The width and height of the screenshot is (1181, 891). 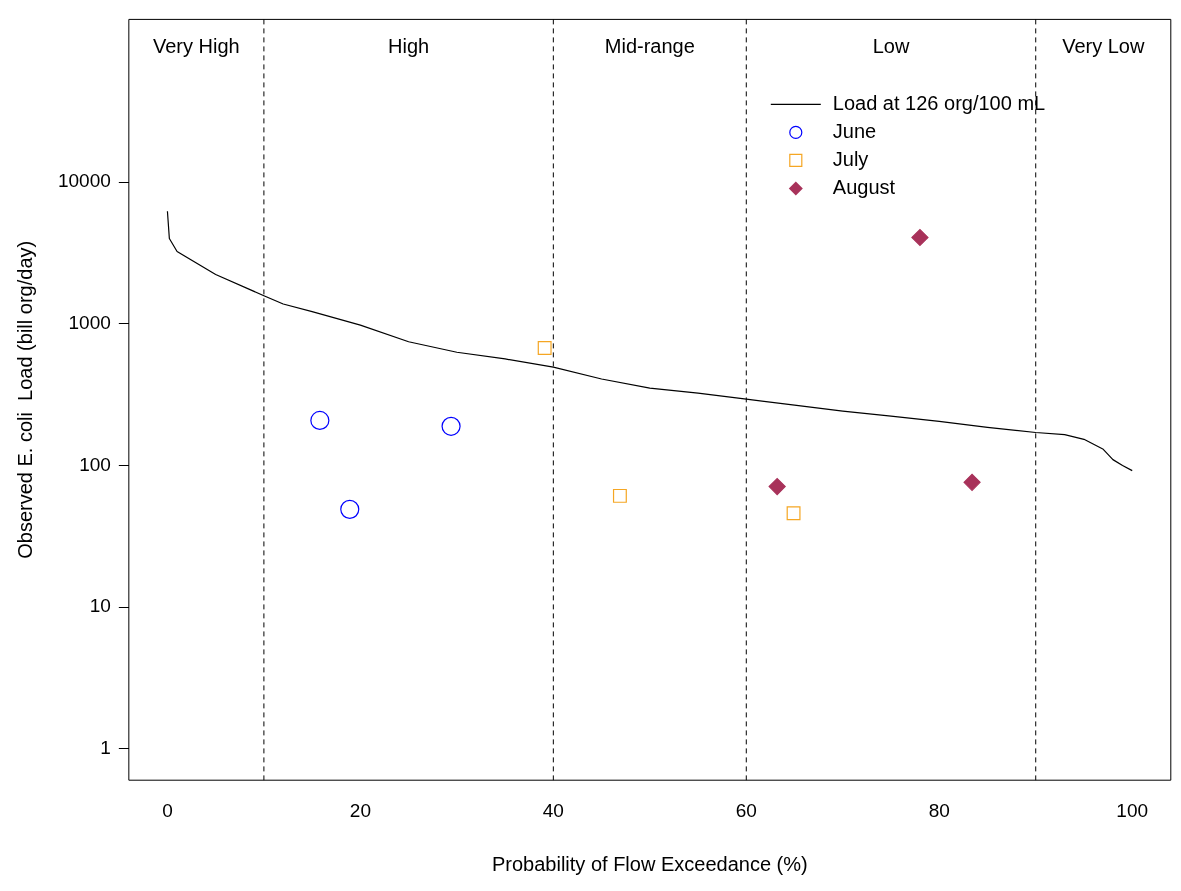 I want to click on legend-label: June, so click(x=854, y=130).